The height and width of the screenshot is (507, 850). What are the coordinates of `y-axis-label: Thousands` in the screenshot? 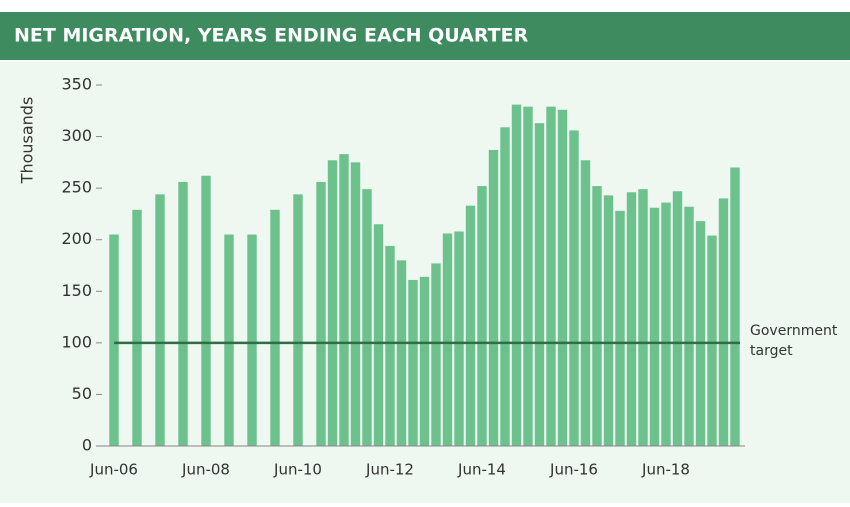 It's located at (27, 141).